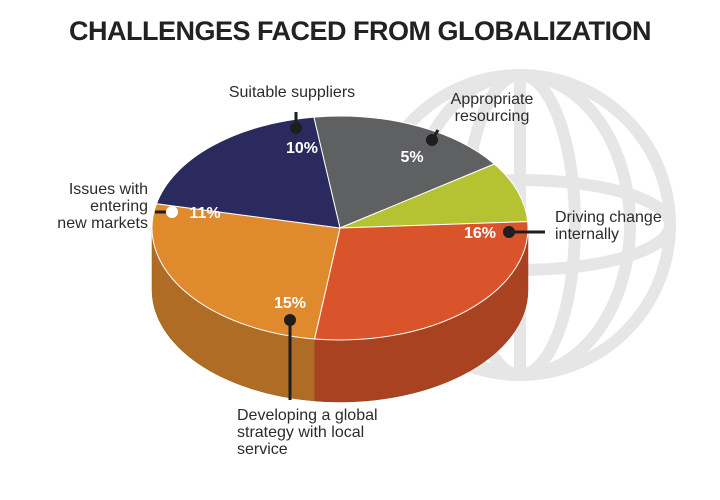 This screenshot has width=720, height=500. What do you see at coordinates (292, 92) in the screenshot?
I see `category-label-suitable-suppliers: Suitable suppliers` at bounding box center [292, 92].